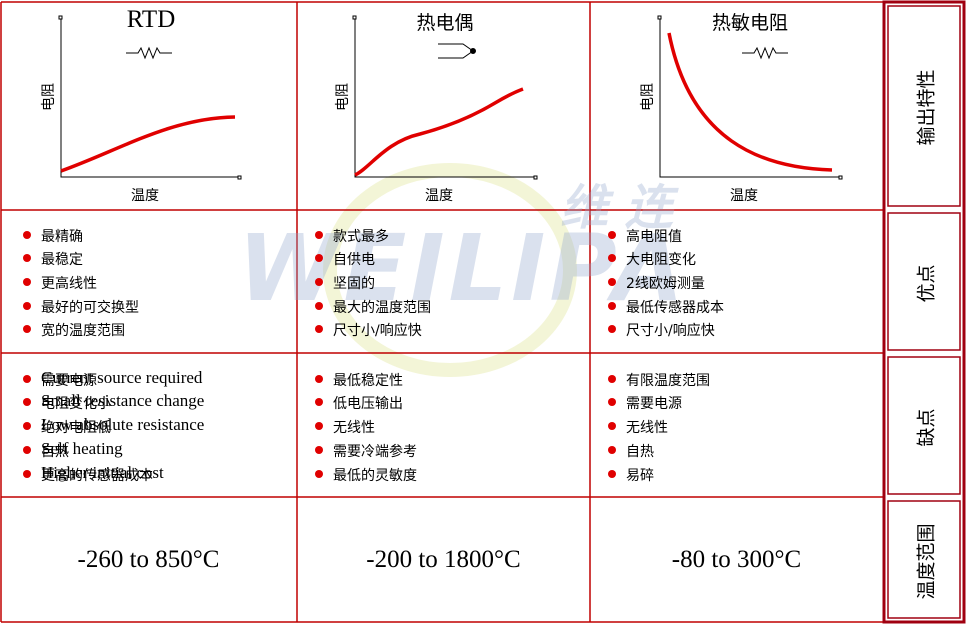 This screenshot has width=967, height=627. I want to click on rtd-cons-en: Current source required, so click(122, 377).